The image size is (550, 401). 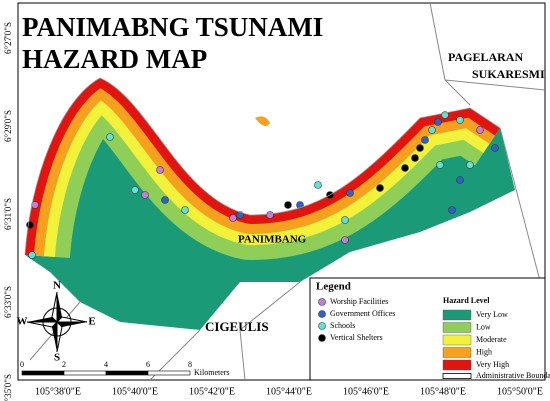 What do you see at coordinates (289, 391) in the screenshot?
I see `lon-label: 105°44'0"E` at bounding box center [289, 391].